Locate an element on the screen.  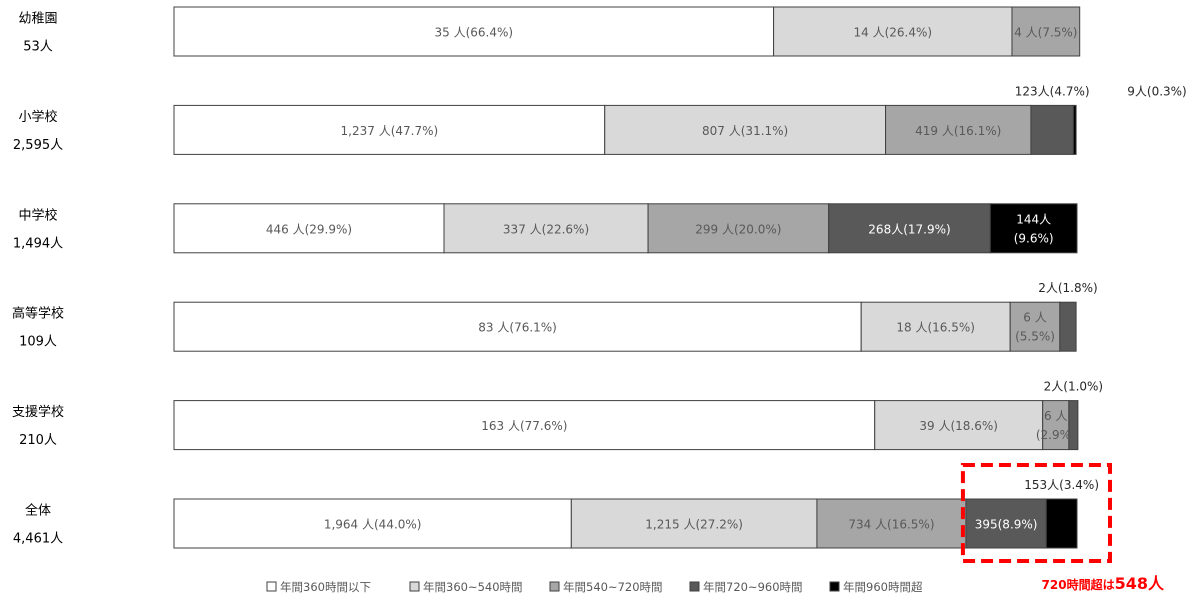
data-label: 35 人(66.4%) is located at coordinates (474, 33).